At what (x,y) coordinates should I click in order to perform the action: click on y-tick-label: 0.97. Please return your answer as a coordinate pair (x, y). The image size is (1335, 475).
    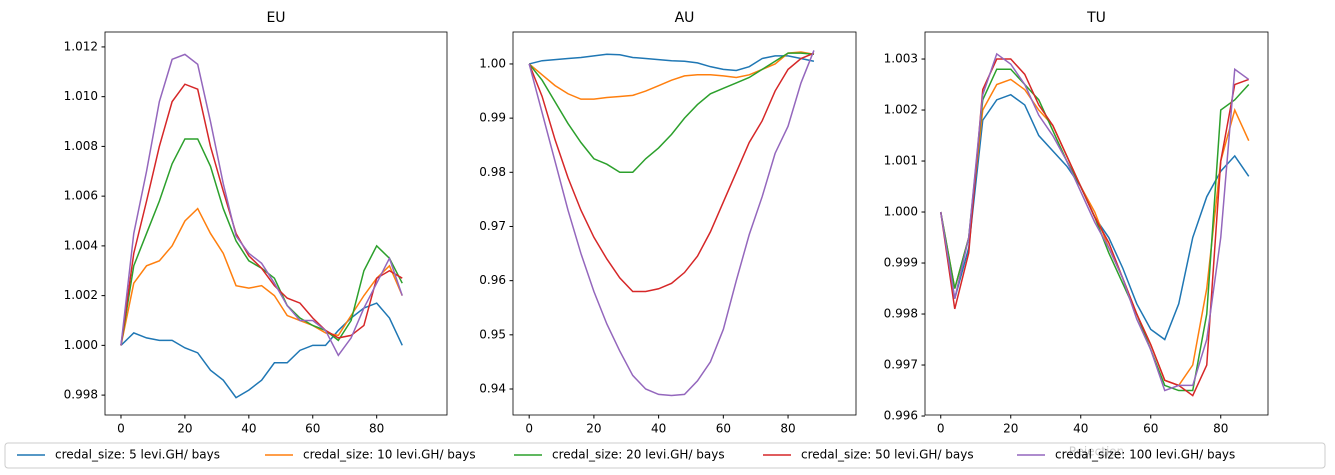
    Looking at the image, I should click on (492, 226).